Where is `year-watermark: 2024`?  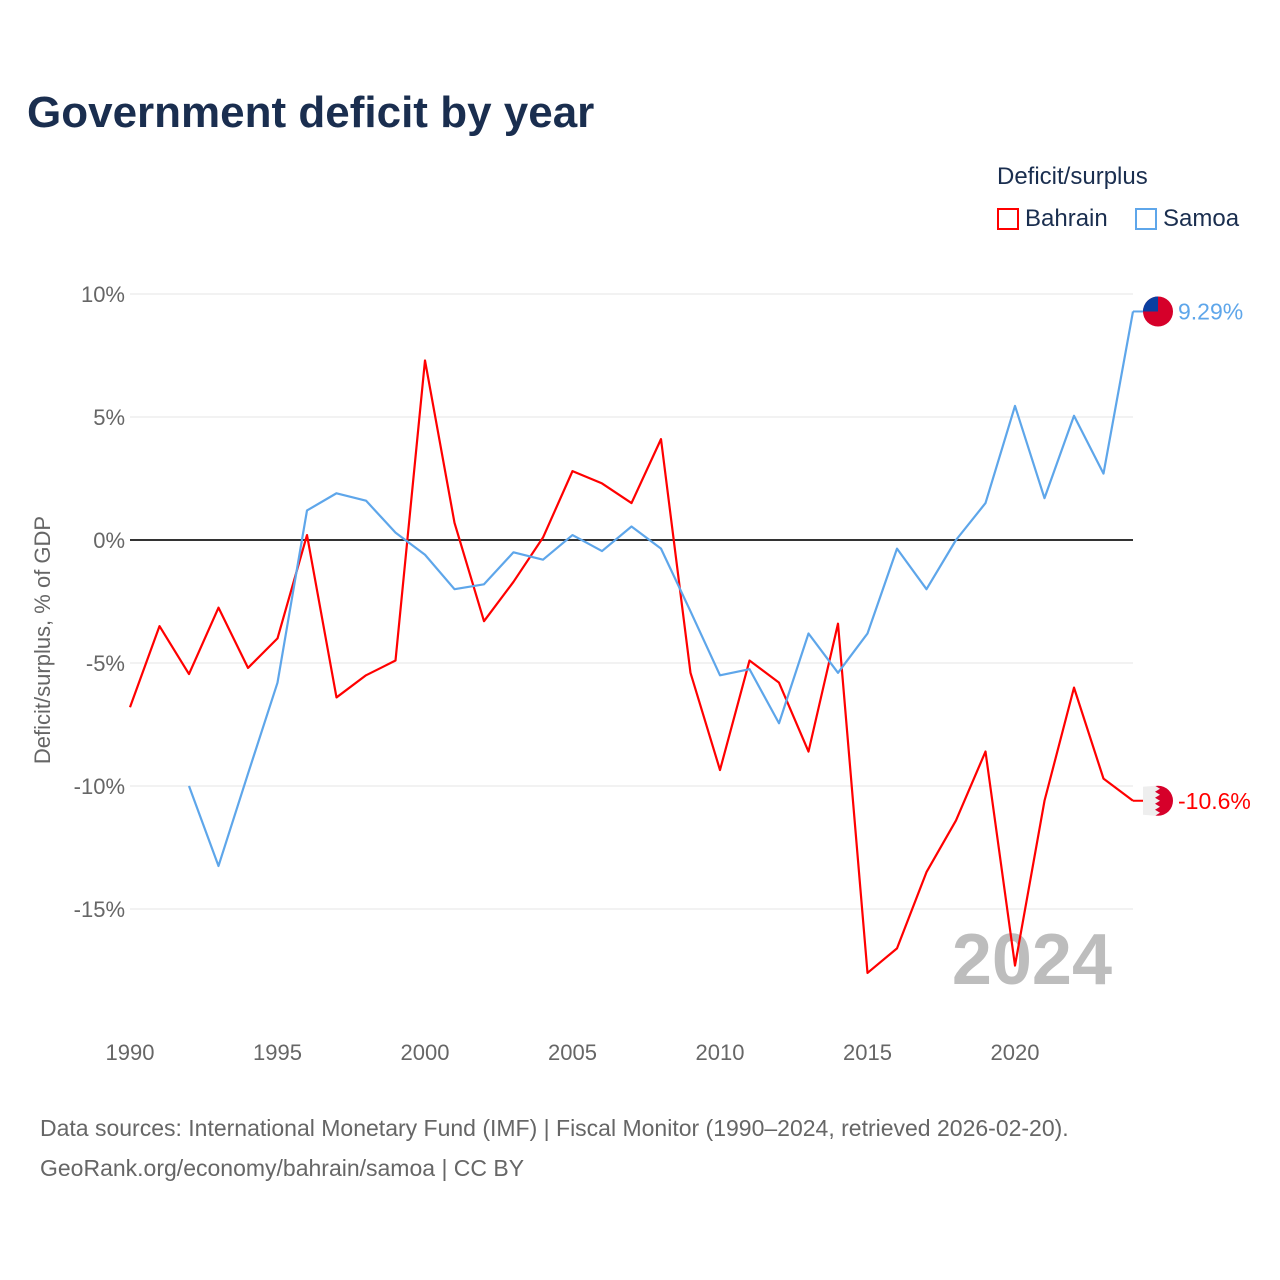 year-watermark: 2024 is located at coordinates (1032, 960).